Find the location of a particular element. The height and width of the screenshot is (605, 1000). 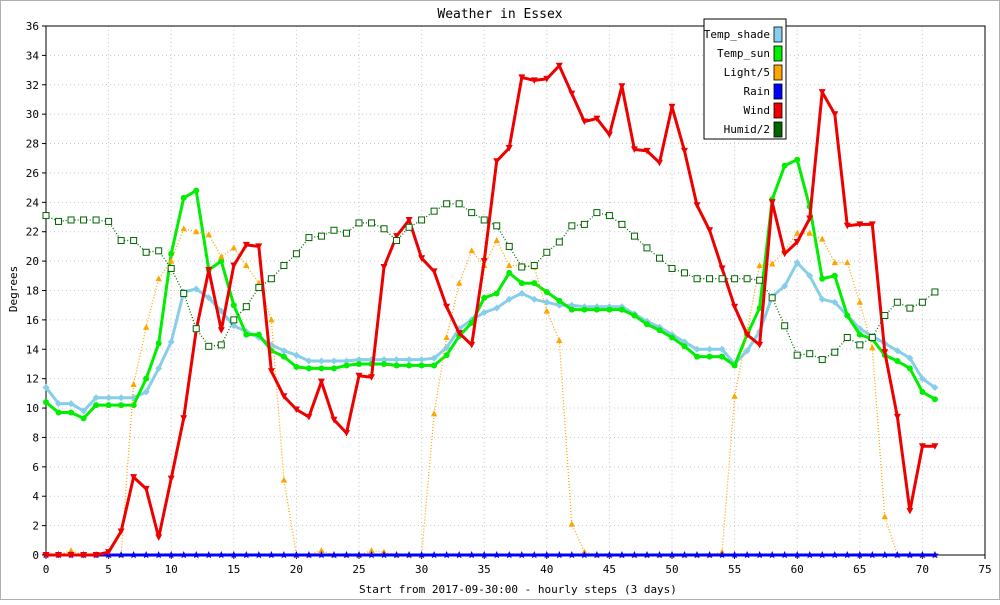

x-tick-label: 35 is located at coordinates (484, 569).